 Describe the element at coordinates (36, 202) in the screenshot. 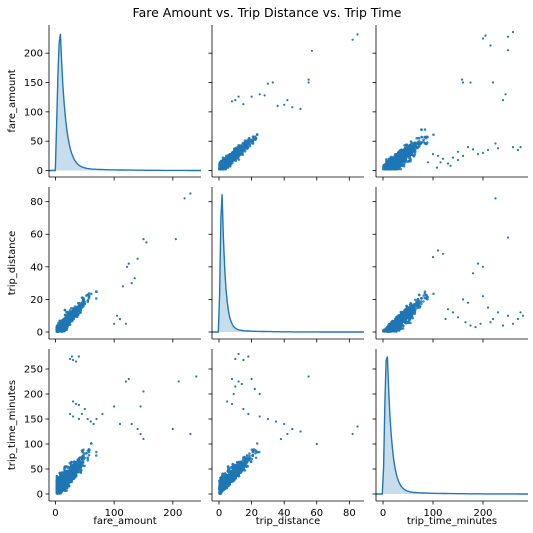

I see `y-tick-label: 80` at that location.